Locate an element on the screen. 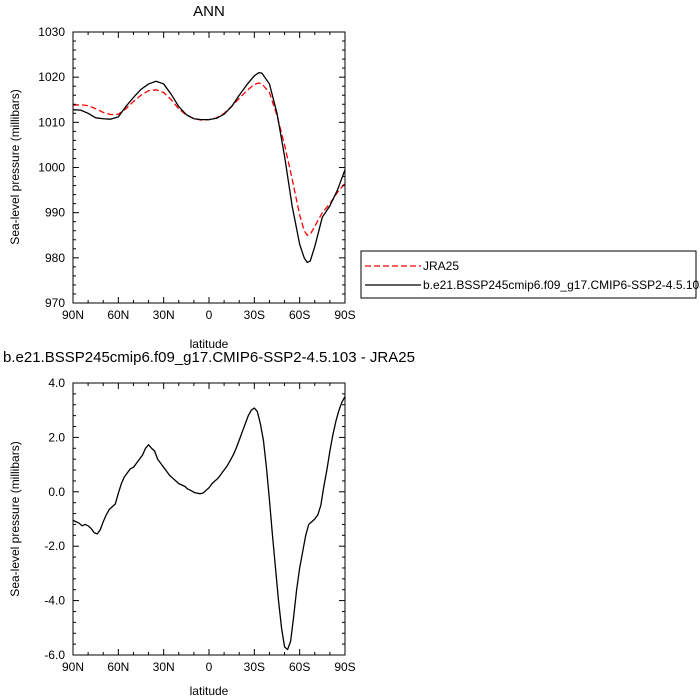 This screenshot has width=700, height=700. y-tick-label: 990 is located at coordinates (55, 213).